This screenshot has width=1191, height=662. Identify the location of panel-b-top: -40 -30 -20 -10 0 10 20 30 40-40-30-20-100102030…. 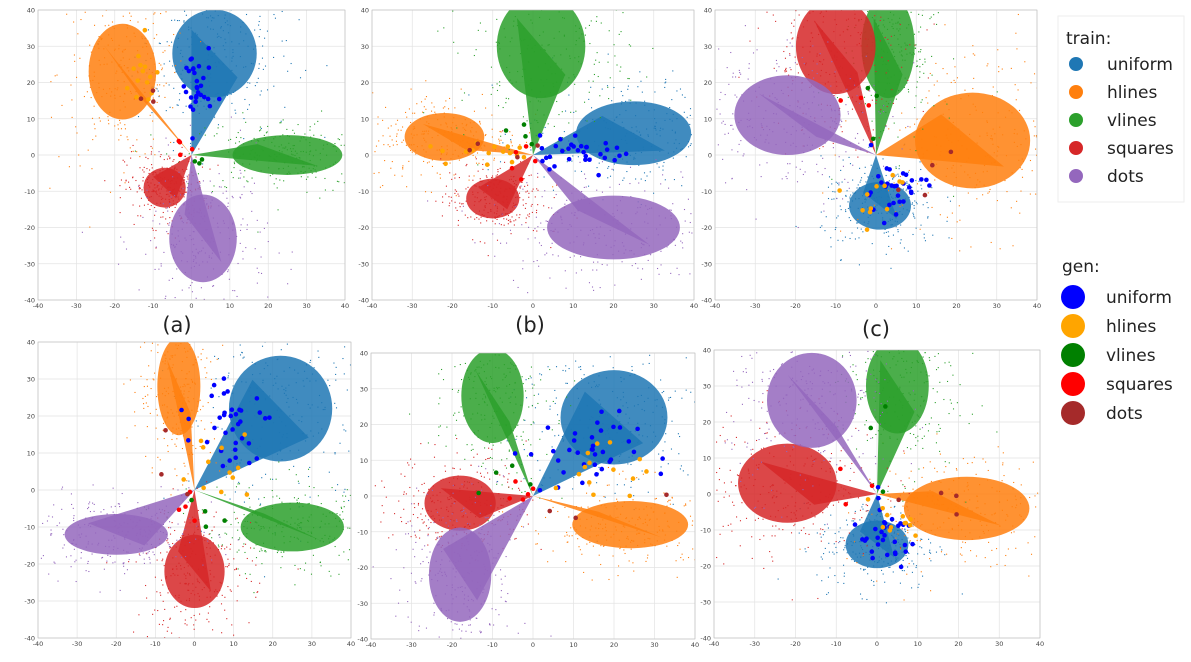
(529, 159).